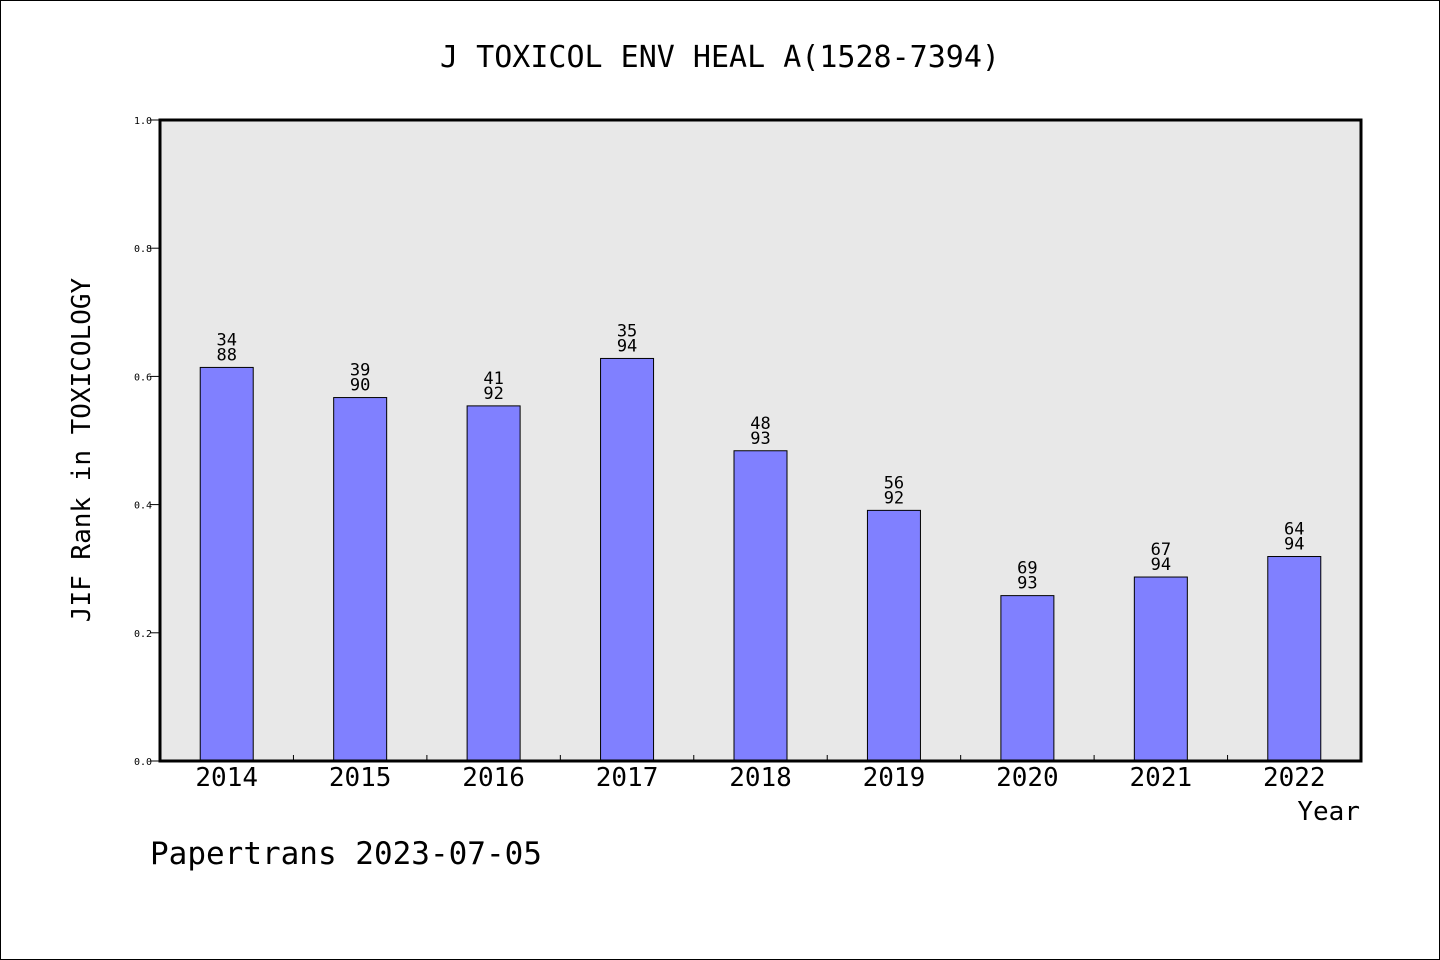  Describe the element at coordinates (360, 778) in the screenshot. I see `x-tick-label-2015: 2015` at that location.